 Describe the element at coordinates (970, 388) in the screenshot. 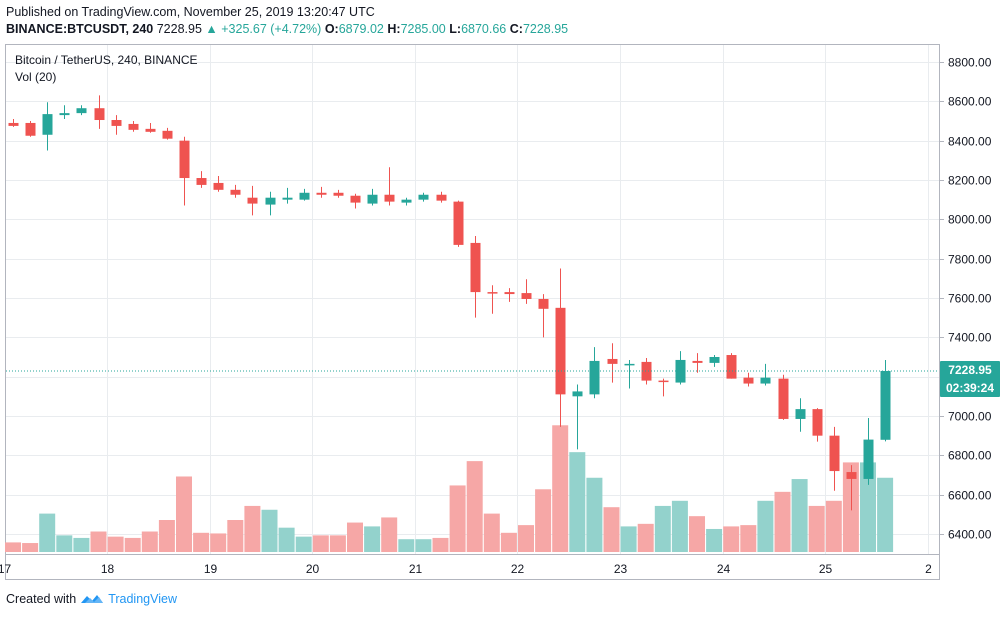

I see `price-tag-countdown: 02:39:24` at that location.